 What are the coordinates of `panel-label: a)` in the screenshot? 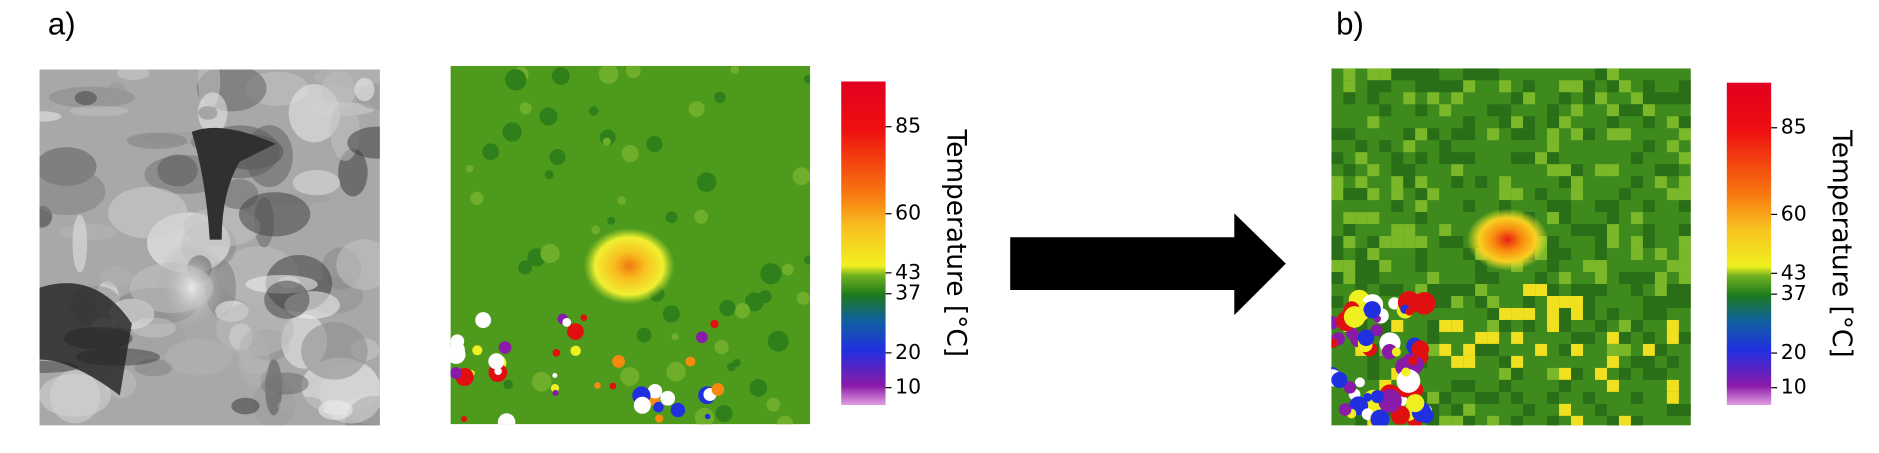 It's located at (62, 24).